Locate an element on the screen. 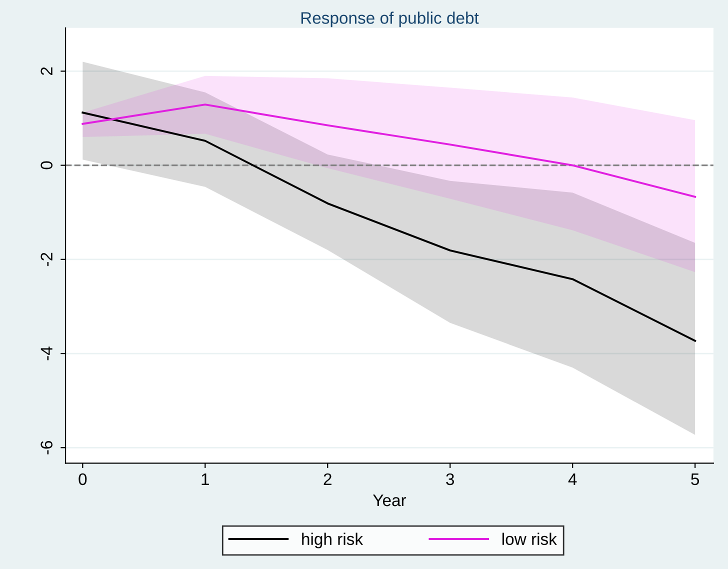 The height and width of the screenshot is (569, 728). x-tick-label: 5 is located at coordinates (695, 480).